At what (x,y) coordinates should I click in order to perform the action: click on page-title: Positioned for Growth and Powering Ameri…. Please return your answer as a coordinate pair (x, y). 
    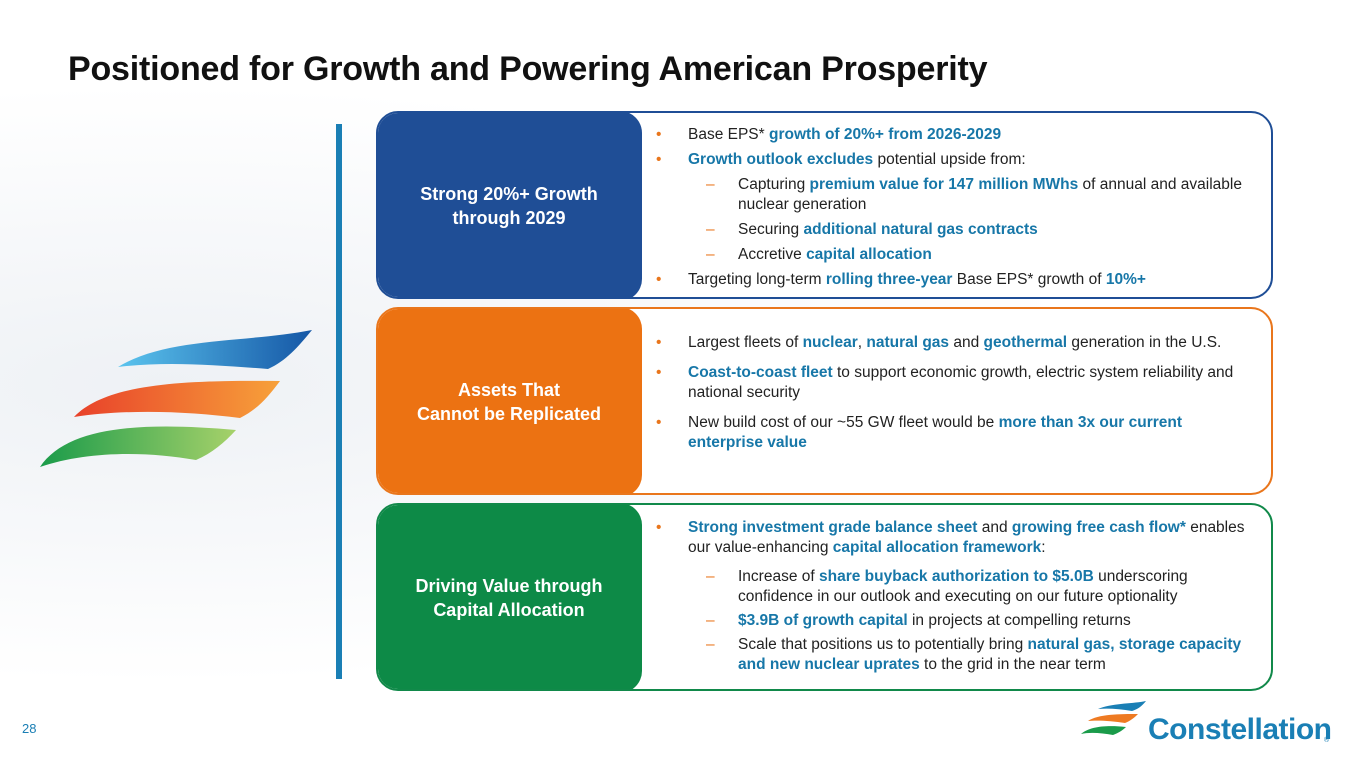
    Looking at the image, I should click on (528, 69).